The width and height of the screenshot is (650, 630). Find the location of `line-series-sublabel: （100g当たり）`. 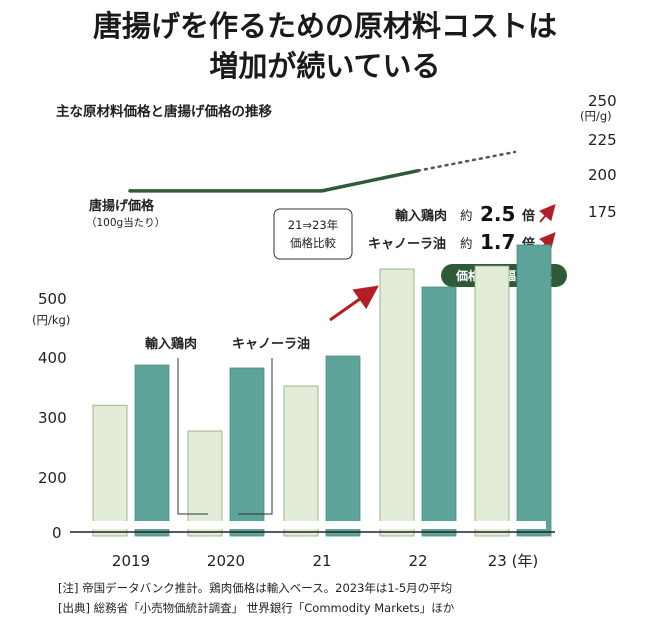

line-series-sublabel: （100g当たり） is located at coordinates (125, 222).